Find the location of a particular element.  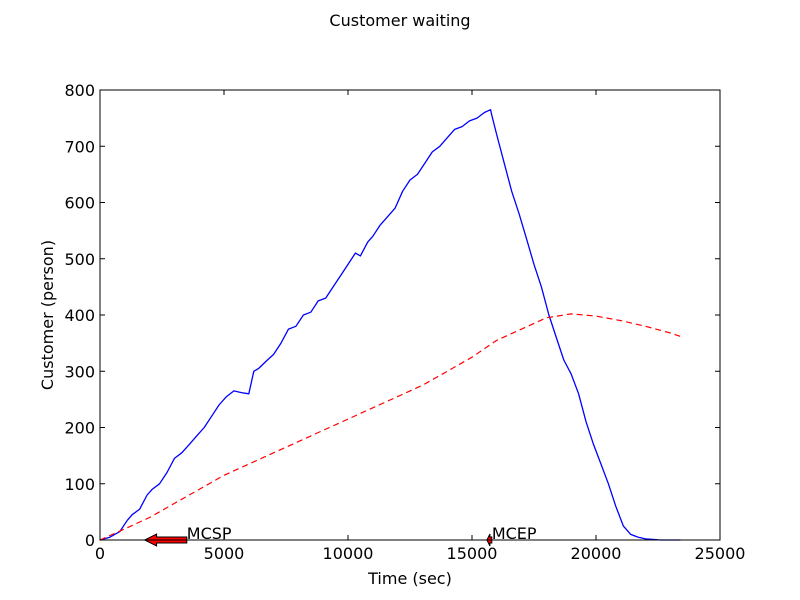

y-tick-label: 700 is located at coordinates (79, 146).